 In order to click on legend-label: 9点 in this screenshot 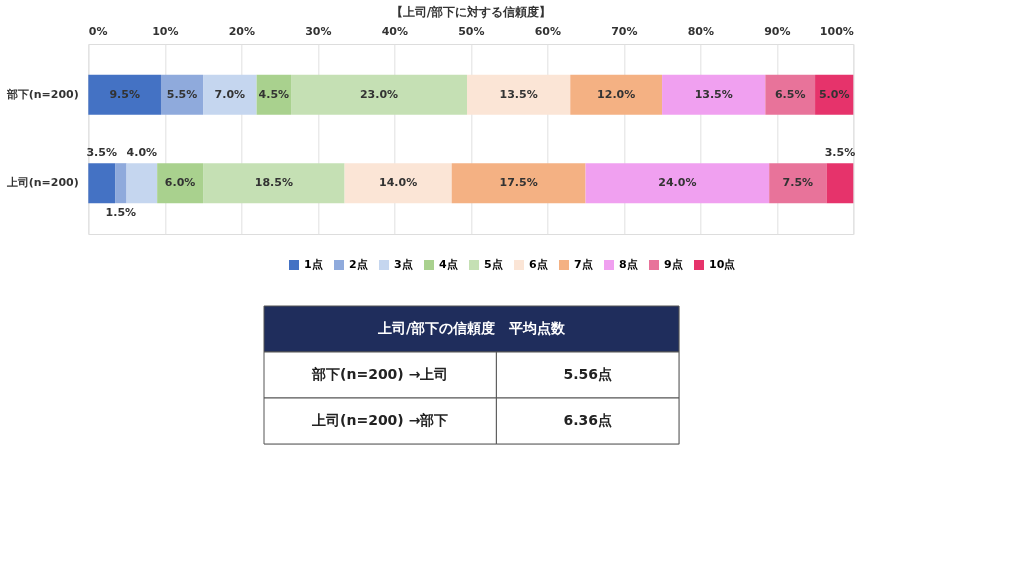, I will do `click(673, 264)`.